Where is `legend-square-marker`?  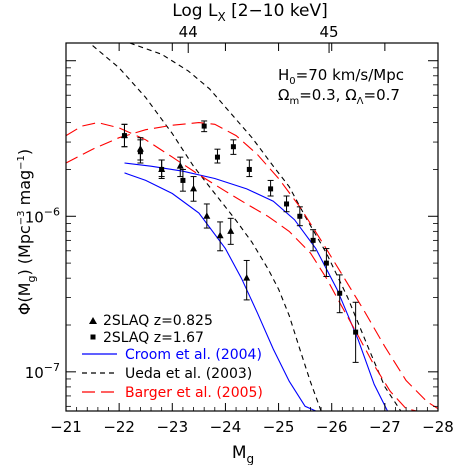 legend-square-marker is located at coordinates (93, 337).